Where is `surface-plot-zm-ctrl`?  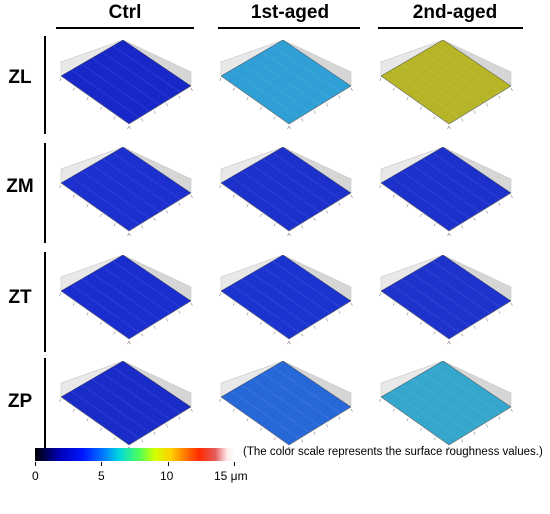 surface-plot-zm-ctrl is located at coordinates (126, 192).